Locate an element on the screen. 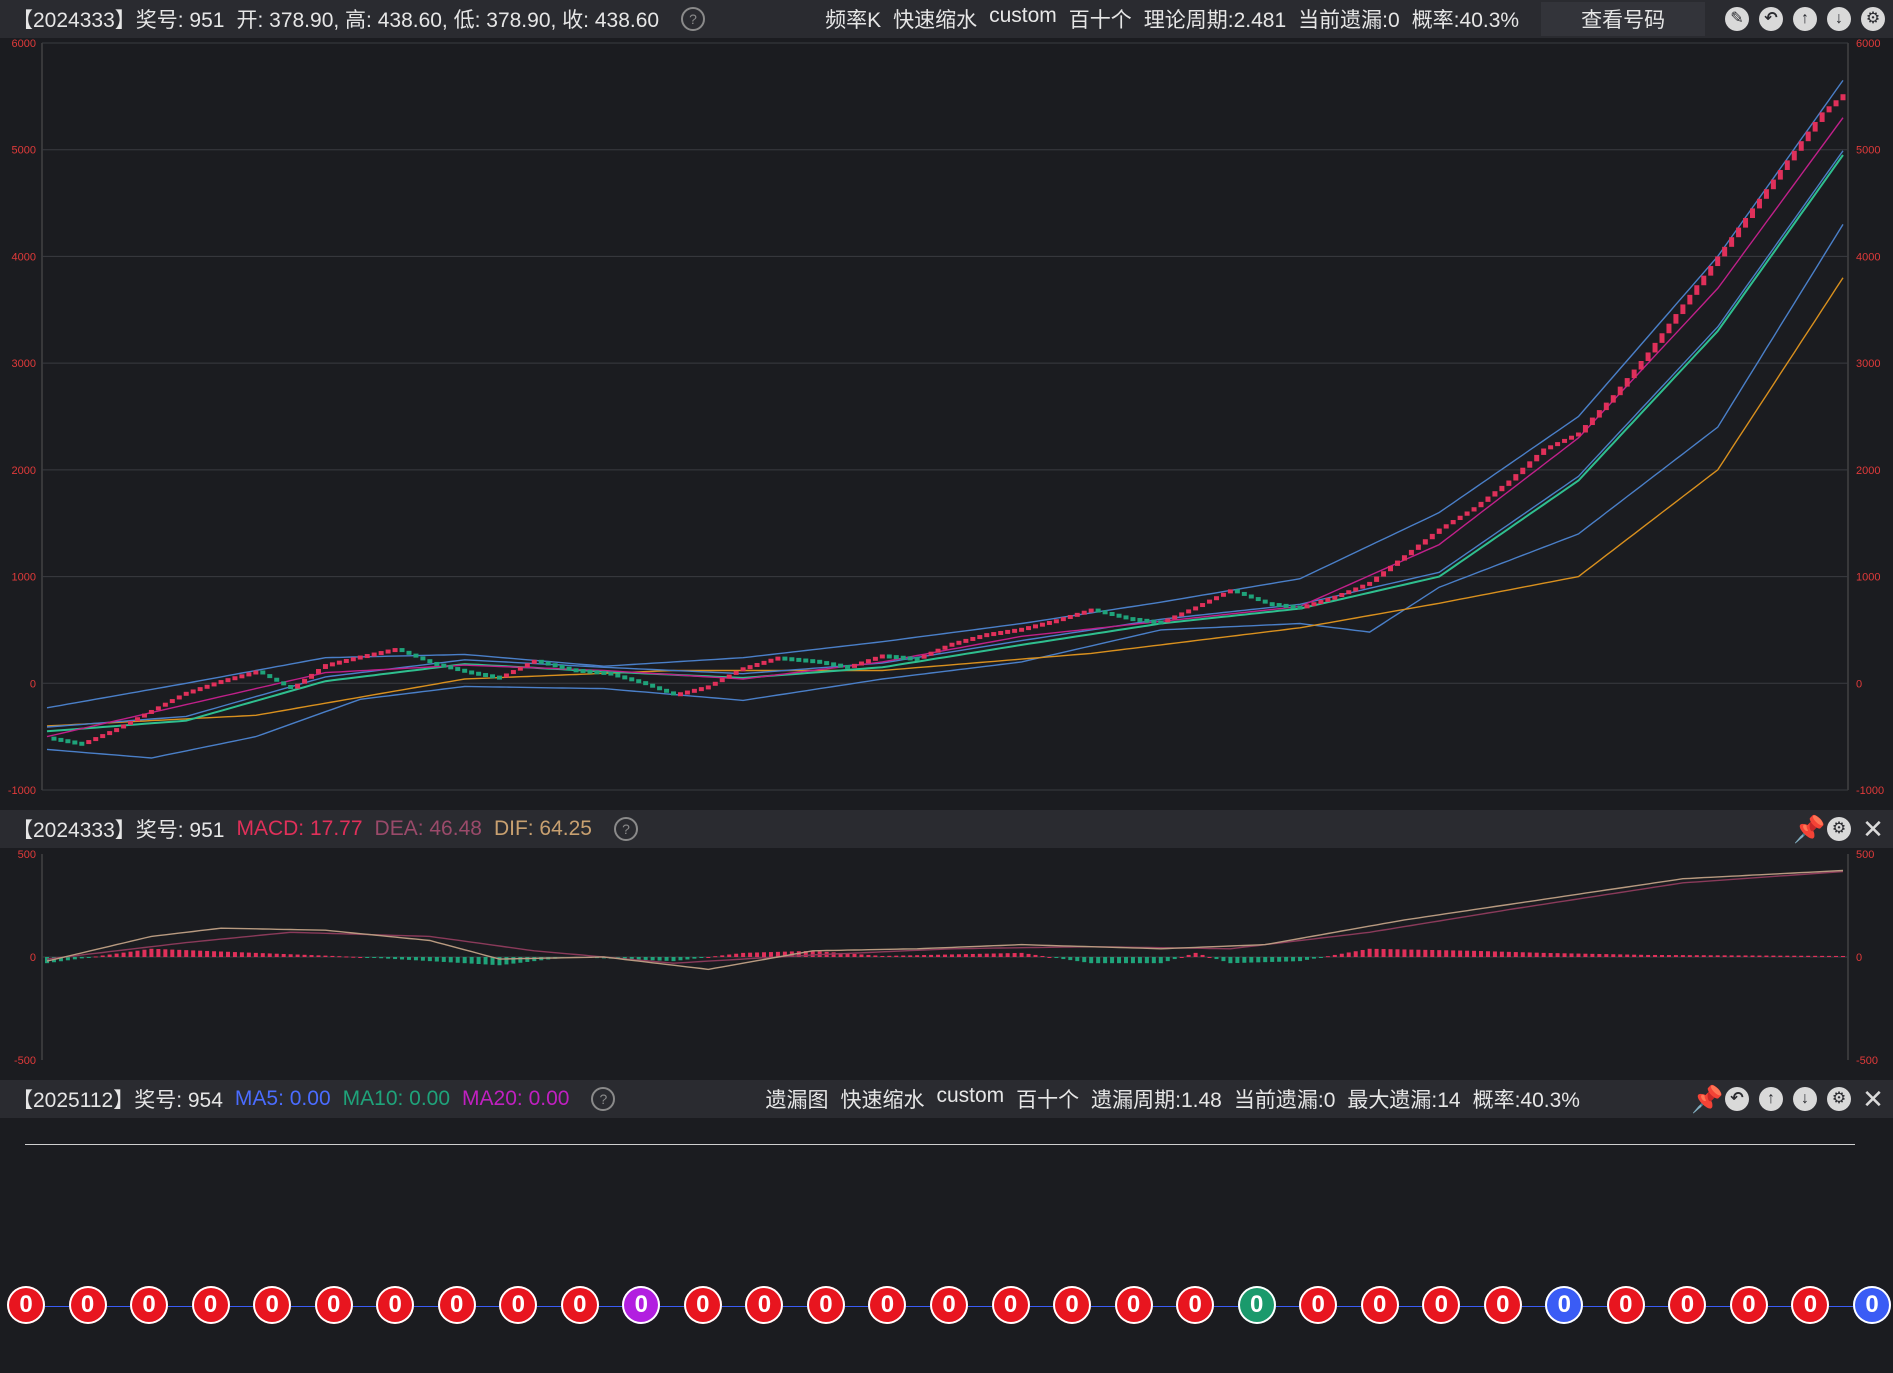 Image resolution: width=1893 pixels, height=1373 pixels. edit-icon: ✎ is located at coordinates (1737, 19).